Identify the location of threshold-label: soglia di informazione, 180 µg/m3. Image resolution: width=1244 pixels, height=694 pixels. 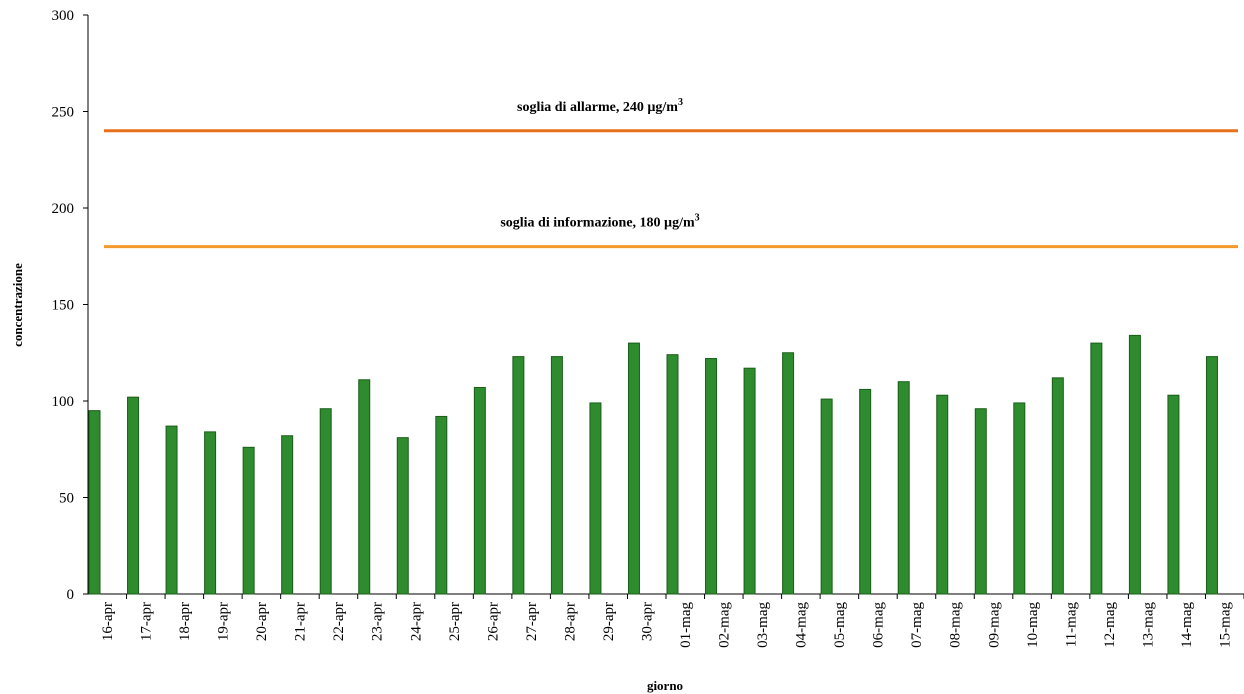
(599, 222).